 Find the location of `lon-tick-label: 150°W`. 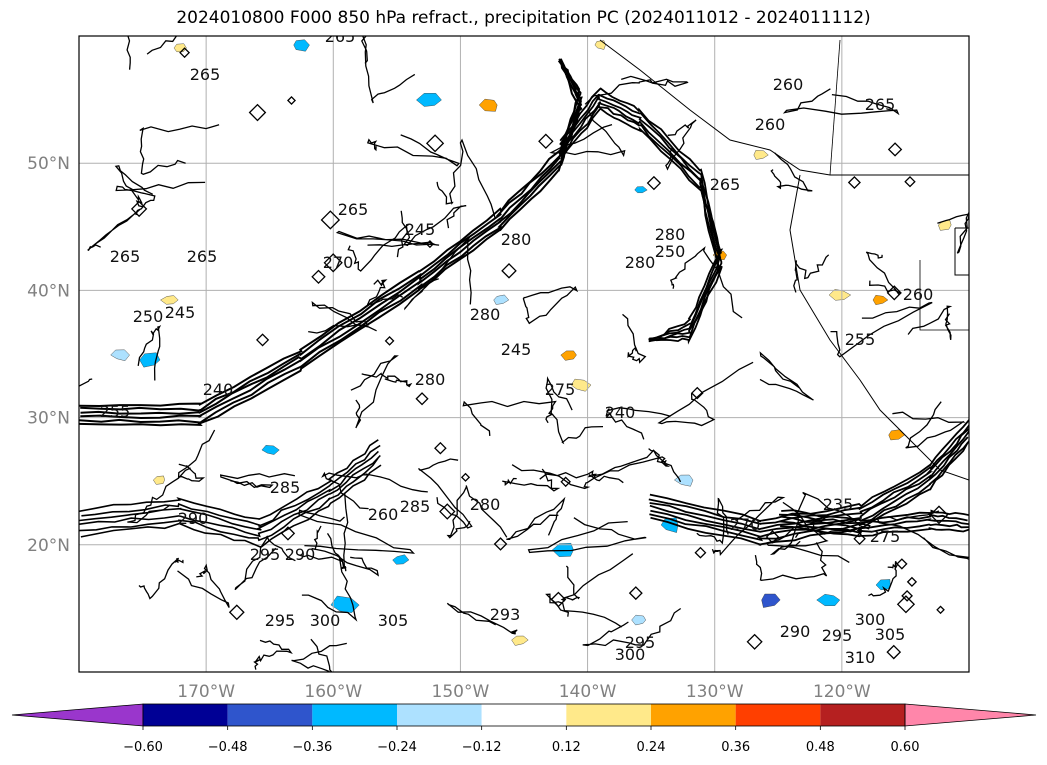

lon-tick-label: 150°W is located at coordinates (461, 692).